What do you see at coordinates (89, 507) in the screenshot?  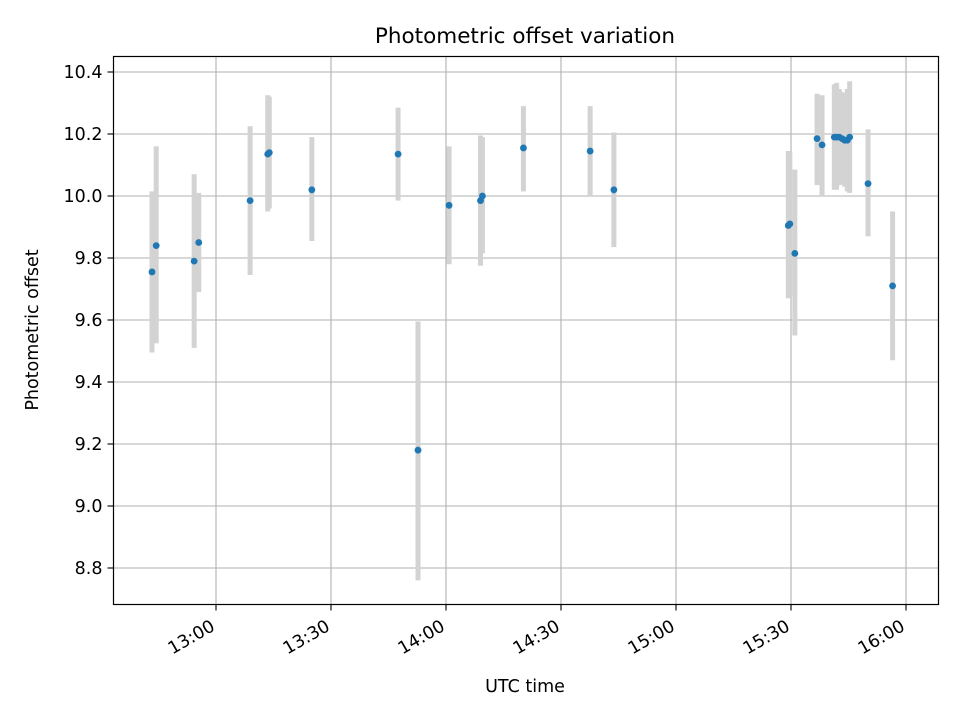 I see `y-tick-label: 9.0` at bounding box center [89, 507].